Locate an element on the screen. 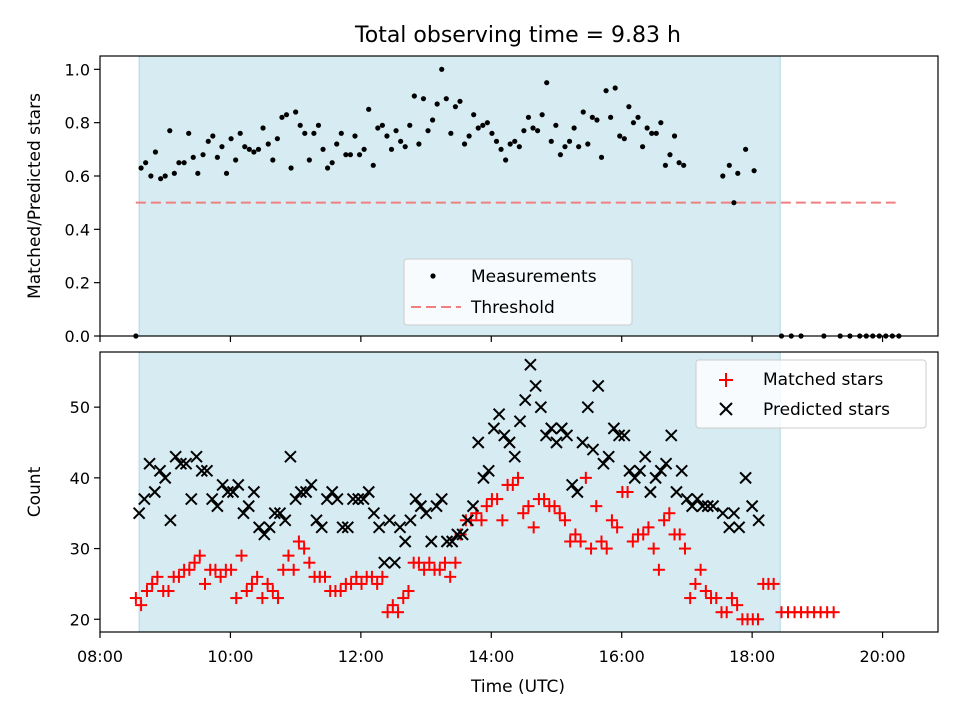  y-tick-label: 50 is located at coordinates (80, 407).